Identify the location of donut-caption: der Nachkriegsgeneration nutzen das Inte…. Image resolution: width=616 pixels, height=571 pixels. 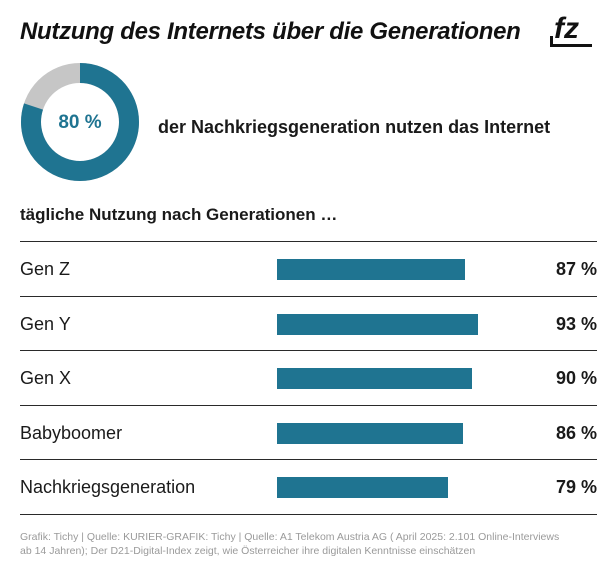
(354, 127).